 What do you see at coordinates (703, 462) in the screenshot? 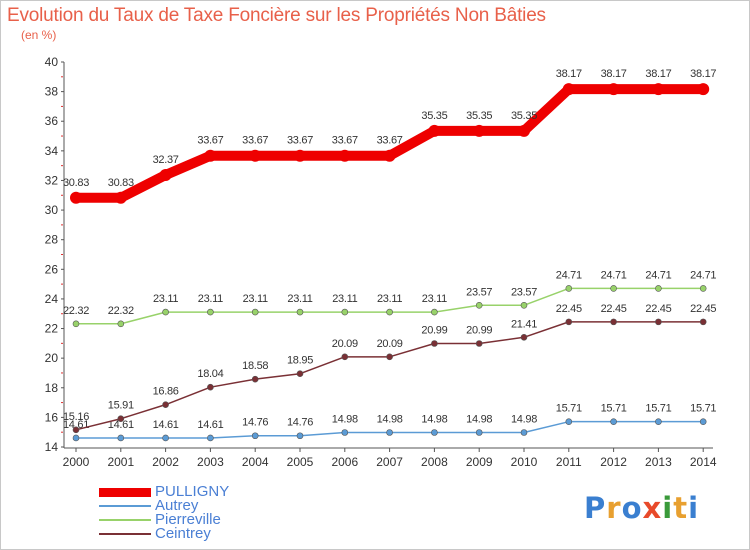
I see `x-tick-label: 2014` at bounding box center [703, 462].